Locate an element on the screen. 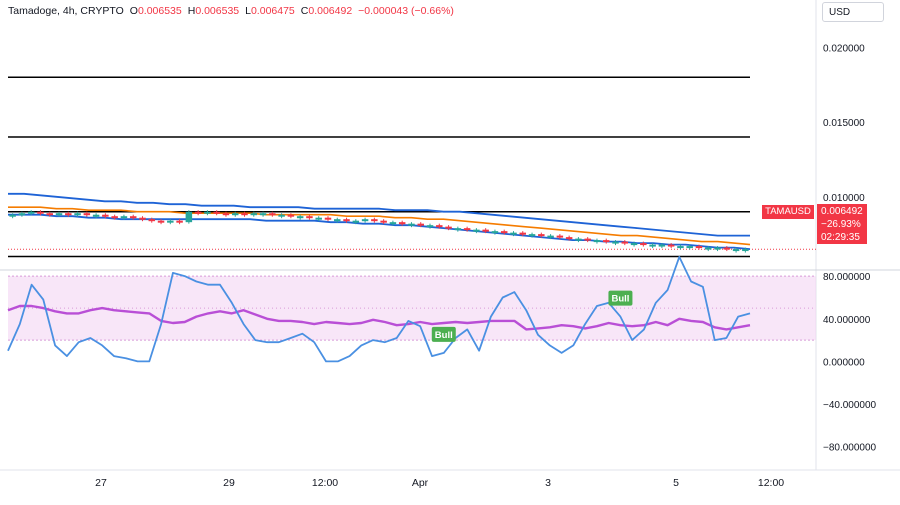 The image size is (900, 505). low-label: L is located at coordinates (248, 11).